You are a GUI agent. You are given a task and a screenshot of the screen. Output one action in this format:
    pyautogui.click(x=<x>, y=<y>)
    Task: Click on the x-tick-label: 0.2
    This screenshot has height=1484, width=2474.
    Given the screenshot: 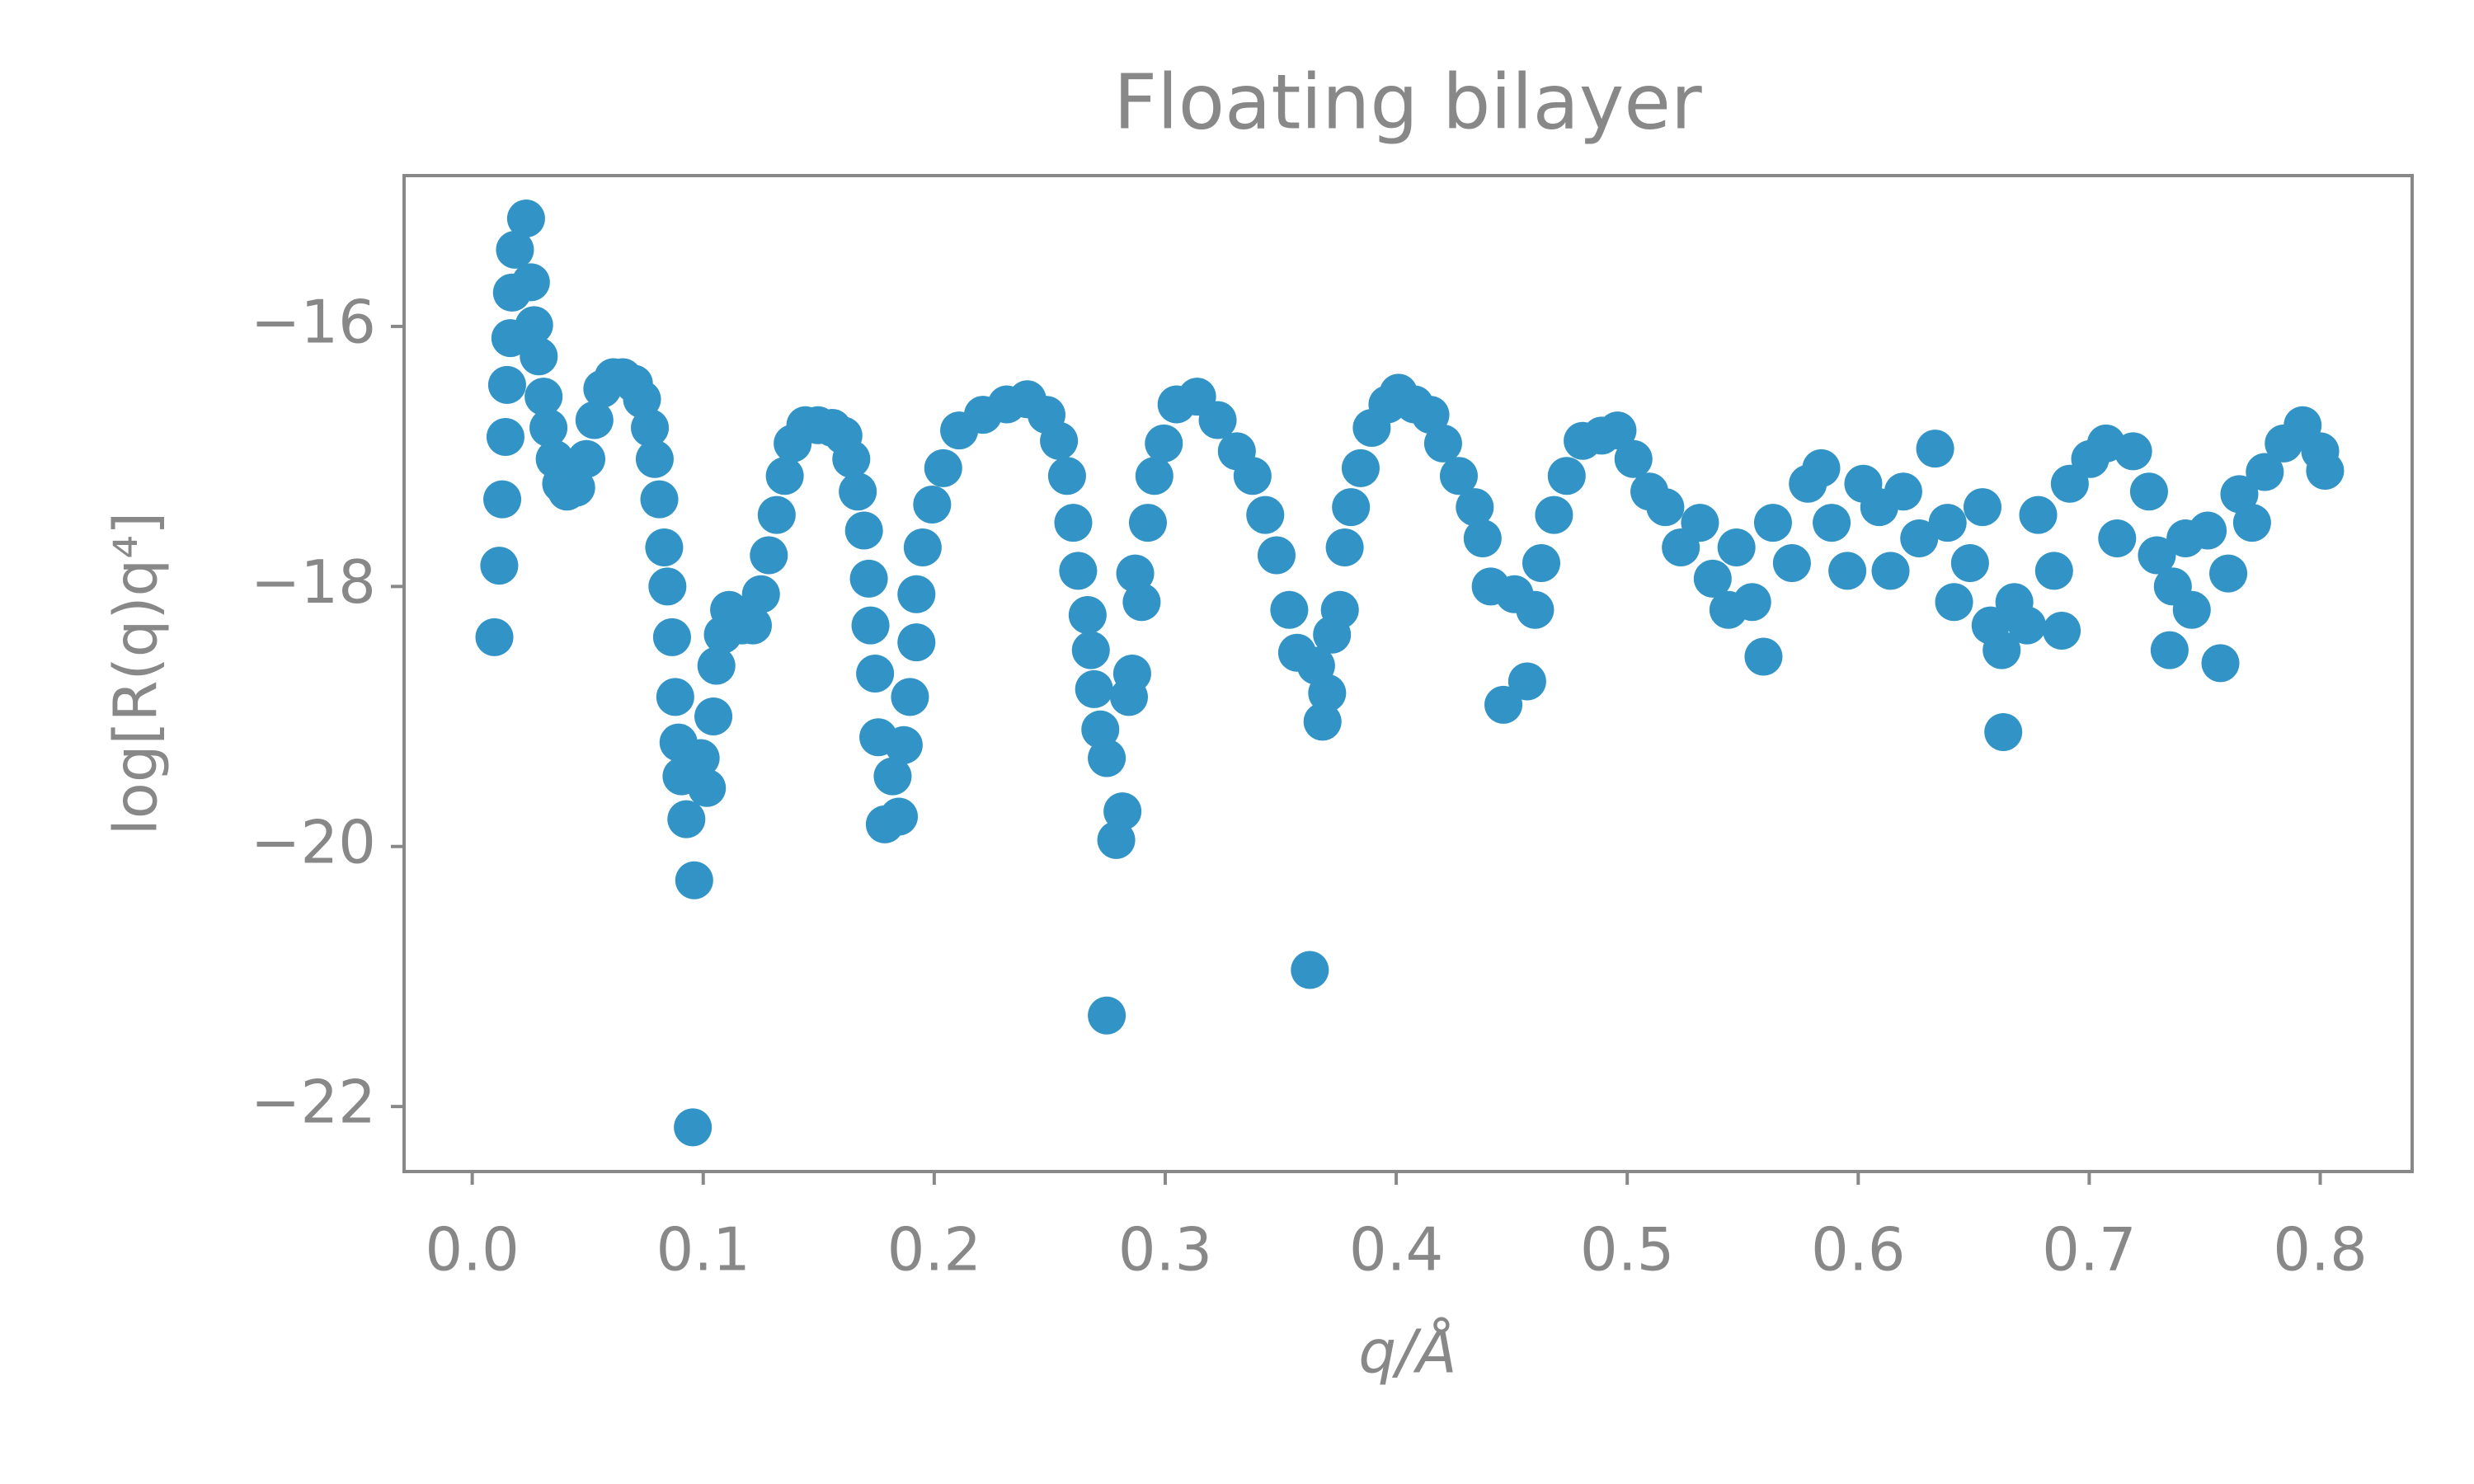 What is the action you would take?
    pyautogui.click(x=934, y=1249)
    